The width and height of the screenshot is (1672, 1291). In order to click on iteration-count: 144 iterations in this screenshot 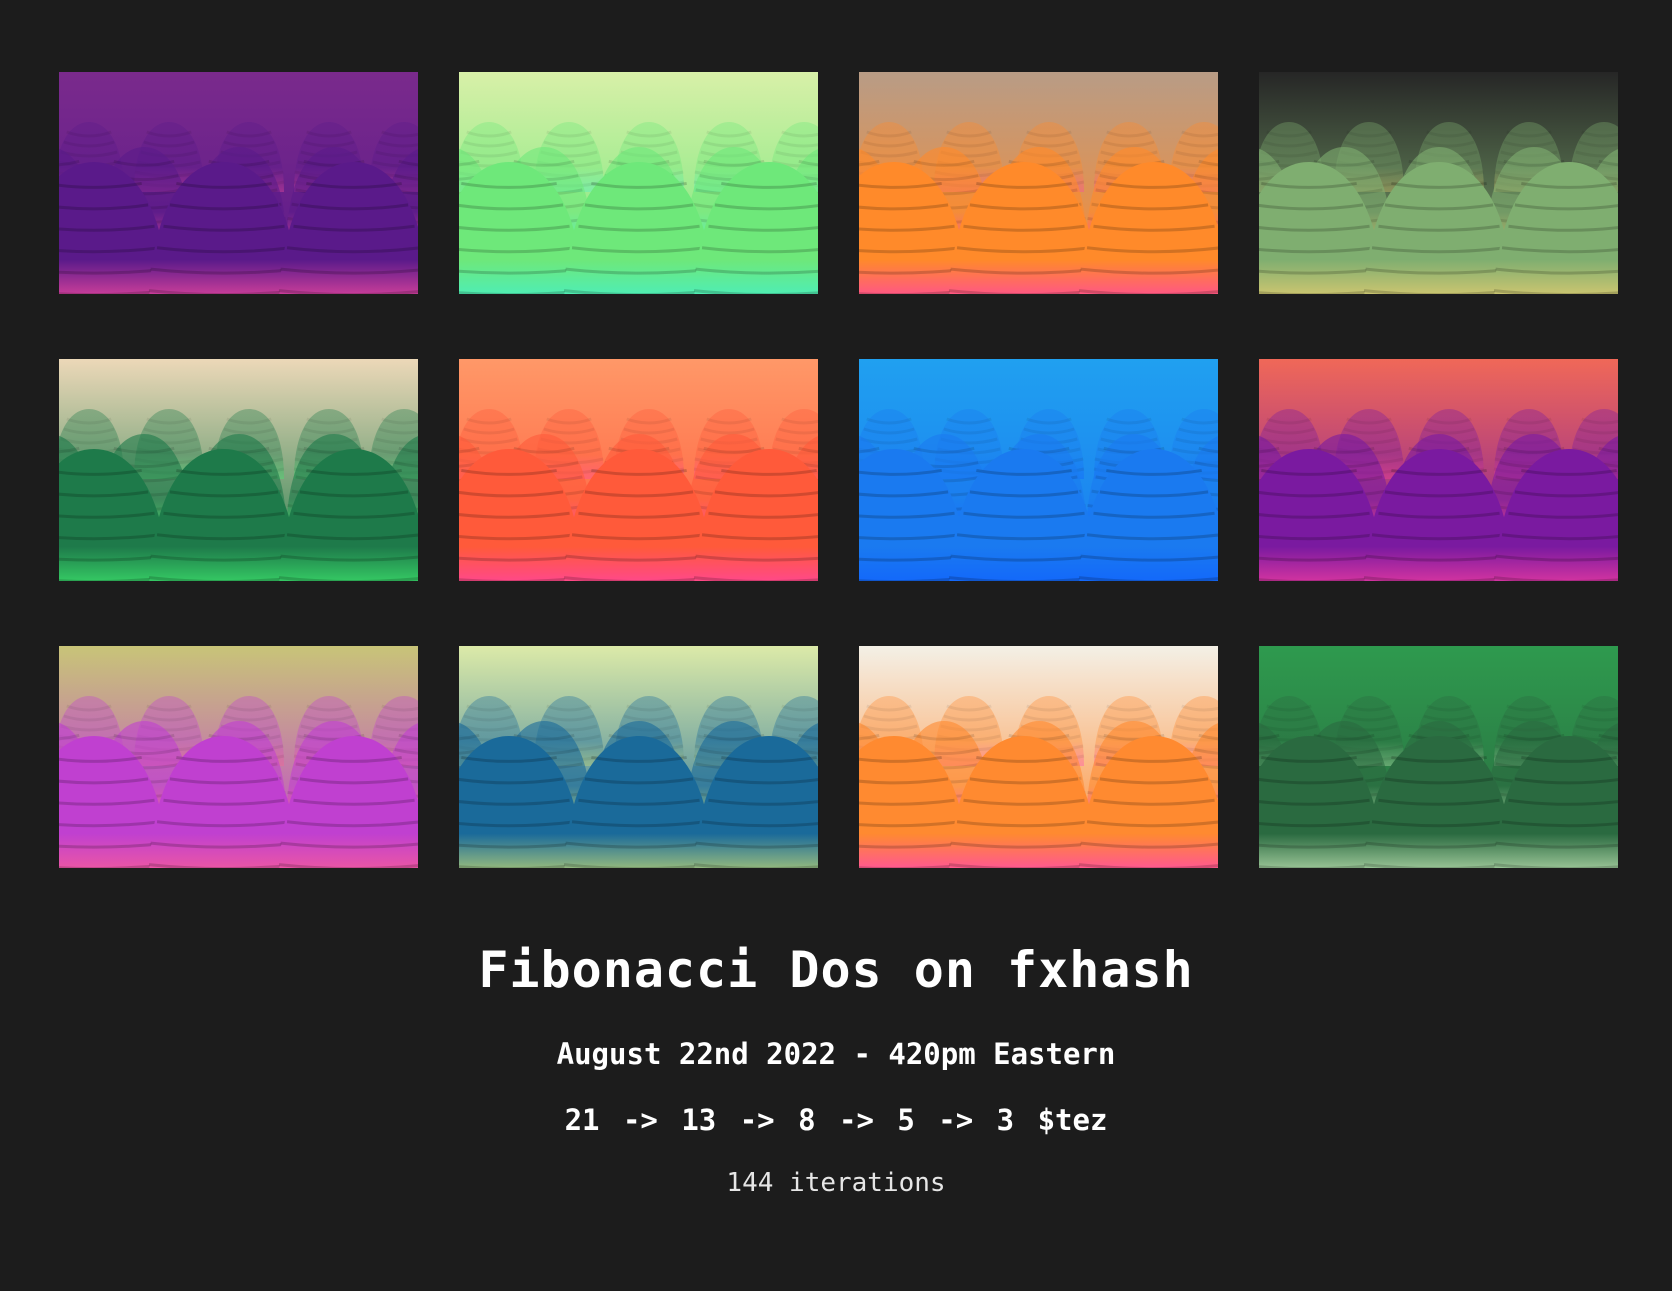, I will do `click(836, 1183)`.